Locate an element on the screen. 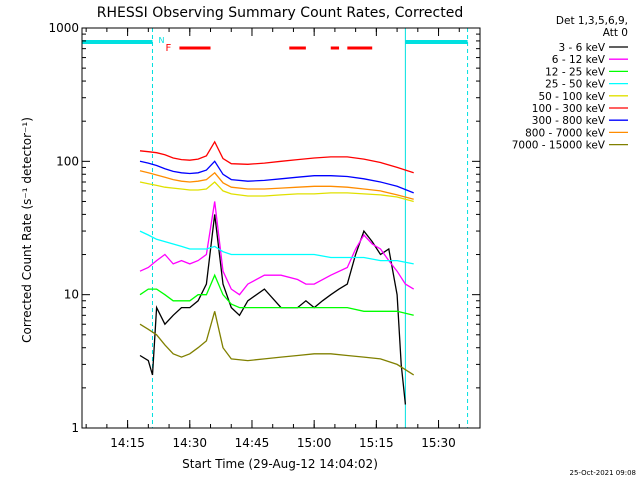 Image resolution: width=640 pixels, height=484 pixels. legend-header-line: Att 0 is located at coordinates (615, 33).